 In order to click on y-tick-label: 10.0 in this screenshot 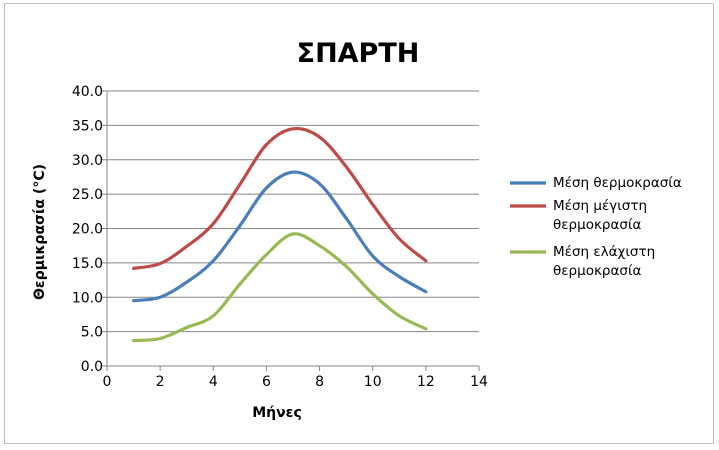, I will do `click(87, 298)`.